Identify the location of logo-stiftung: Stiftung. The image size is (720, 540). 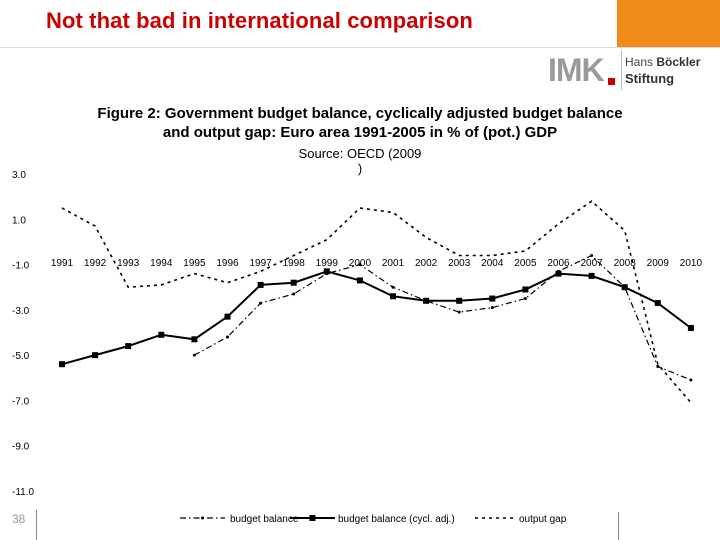
(650, 78).